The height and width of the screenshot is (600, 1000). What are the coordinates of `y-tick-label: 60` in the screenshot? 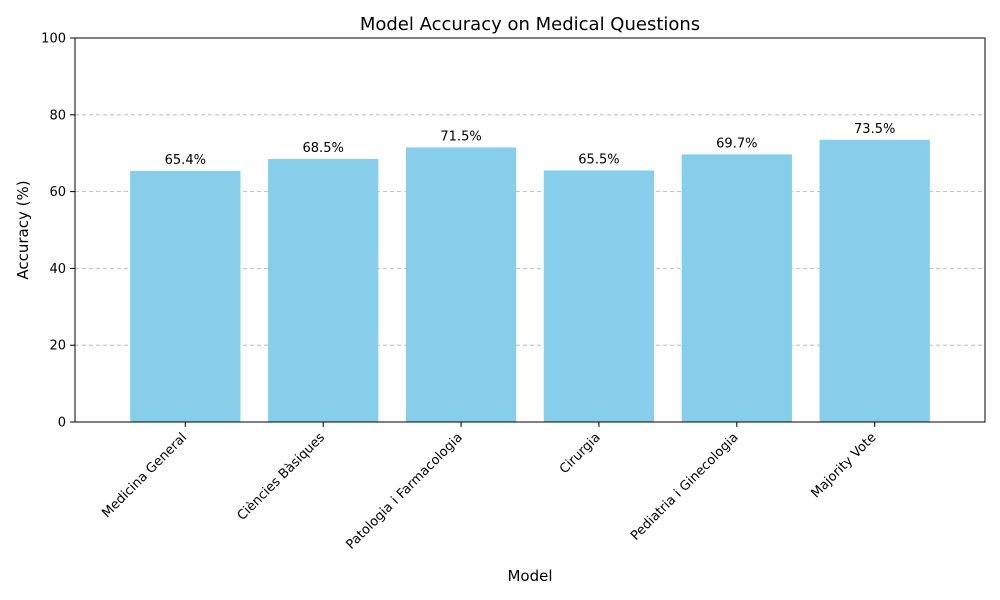 It's located at (57, 192).